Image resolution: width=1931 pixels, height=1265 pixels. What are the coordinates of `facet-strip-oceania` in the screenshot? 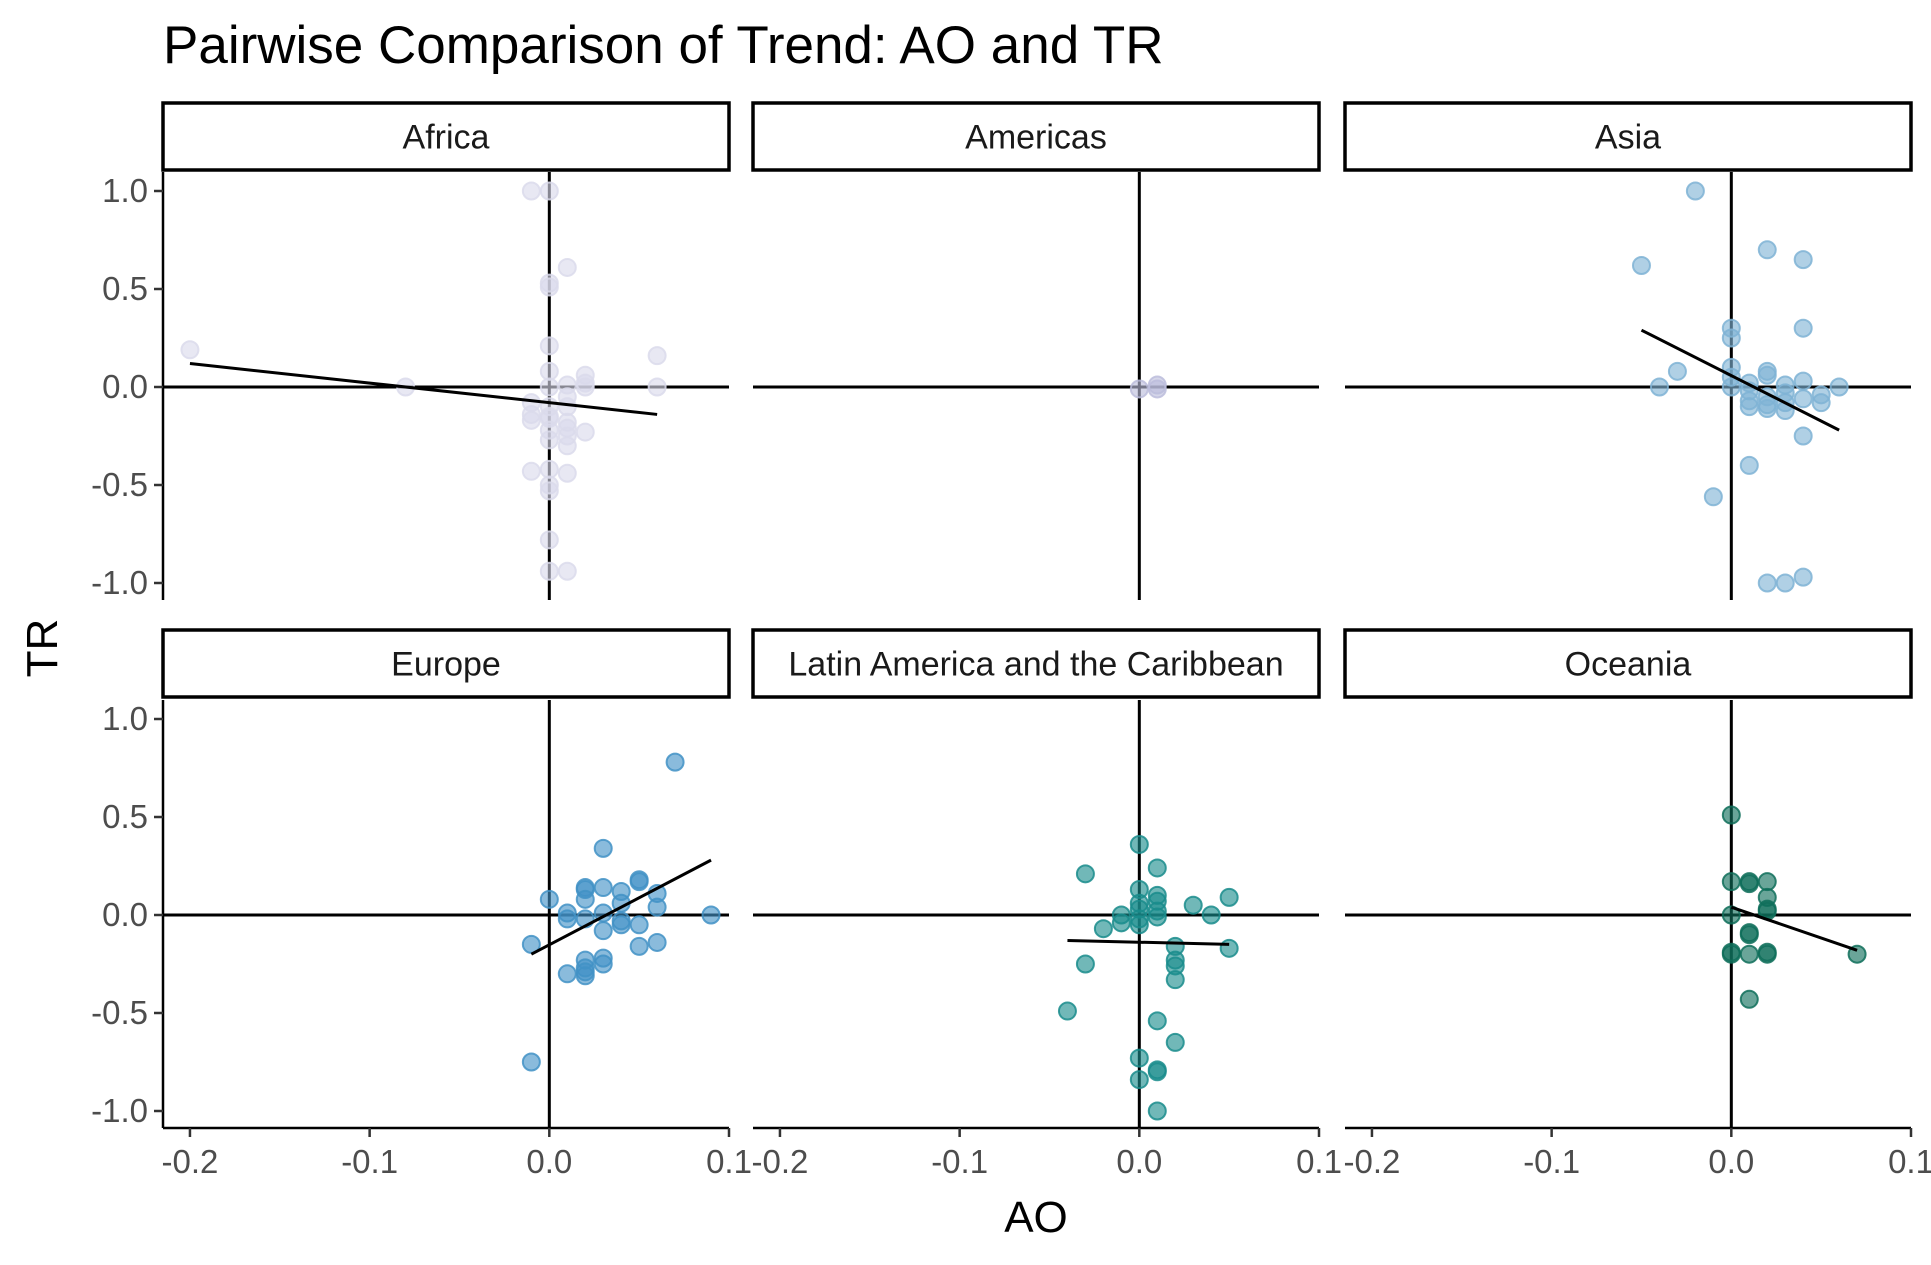 It's located at (1628, 663).